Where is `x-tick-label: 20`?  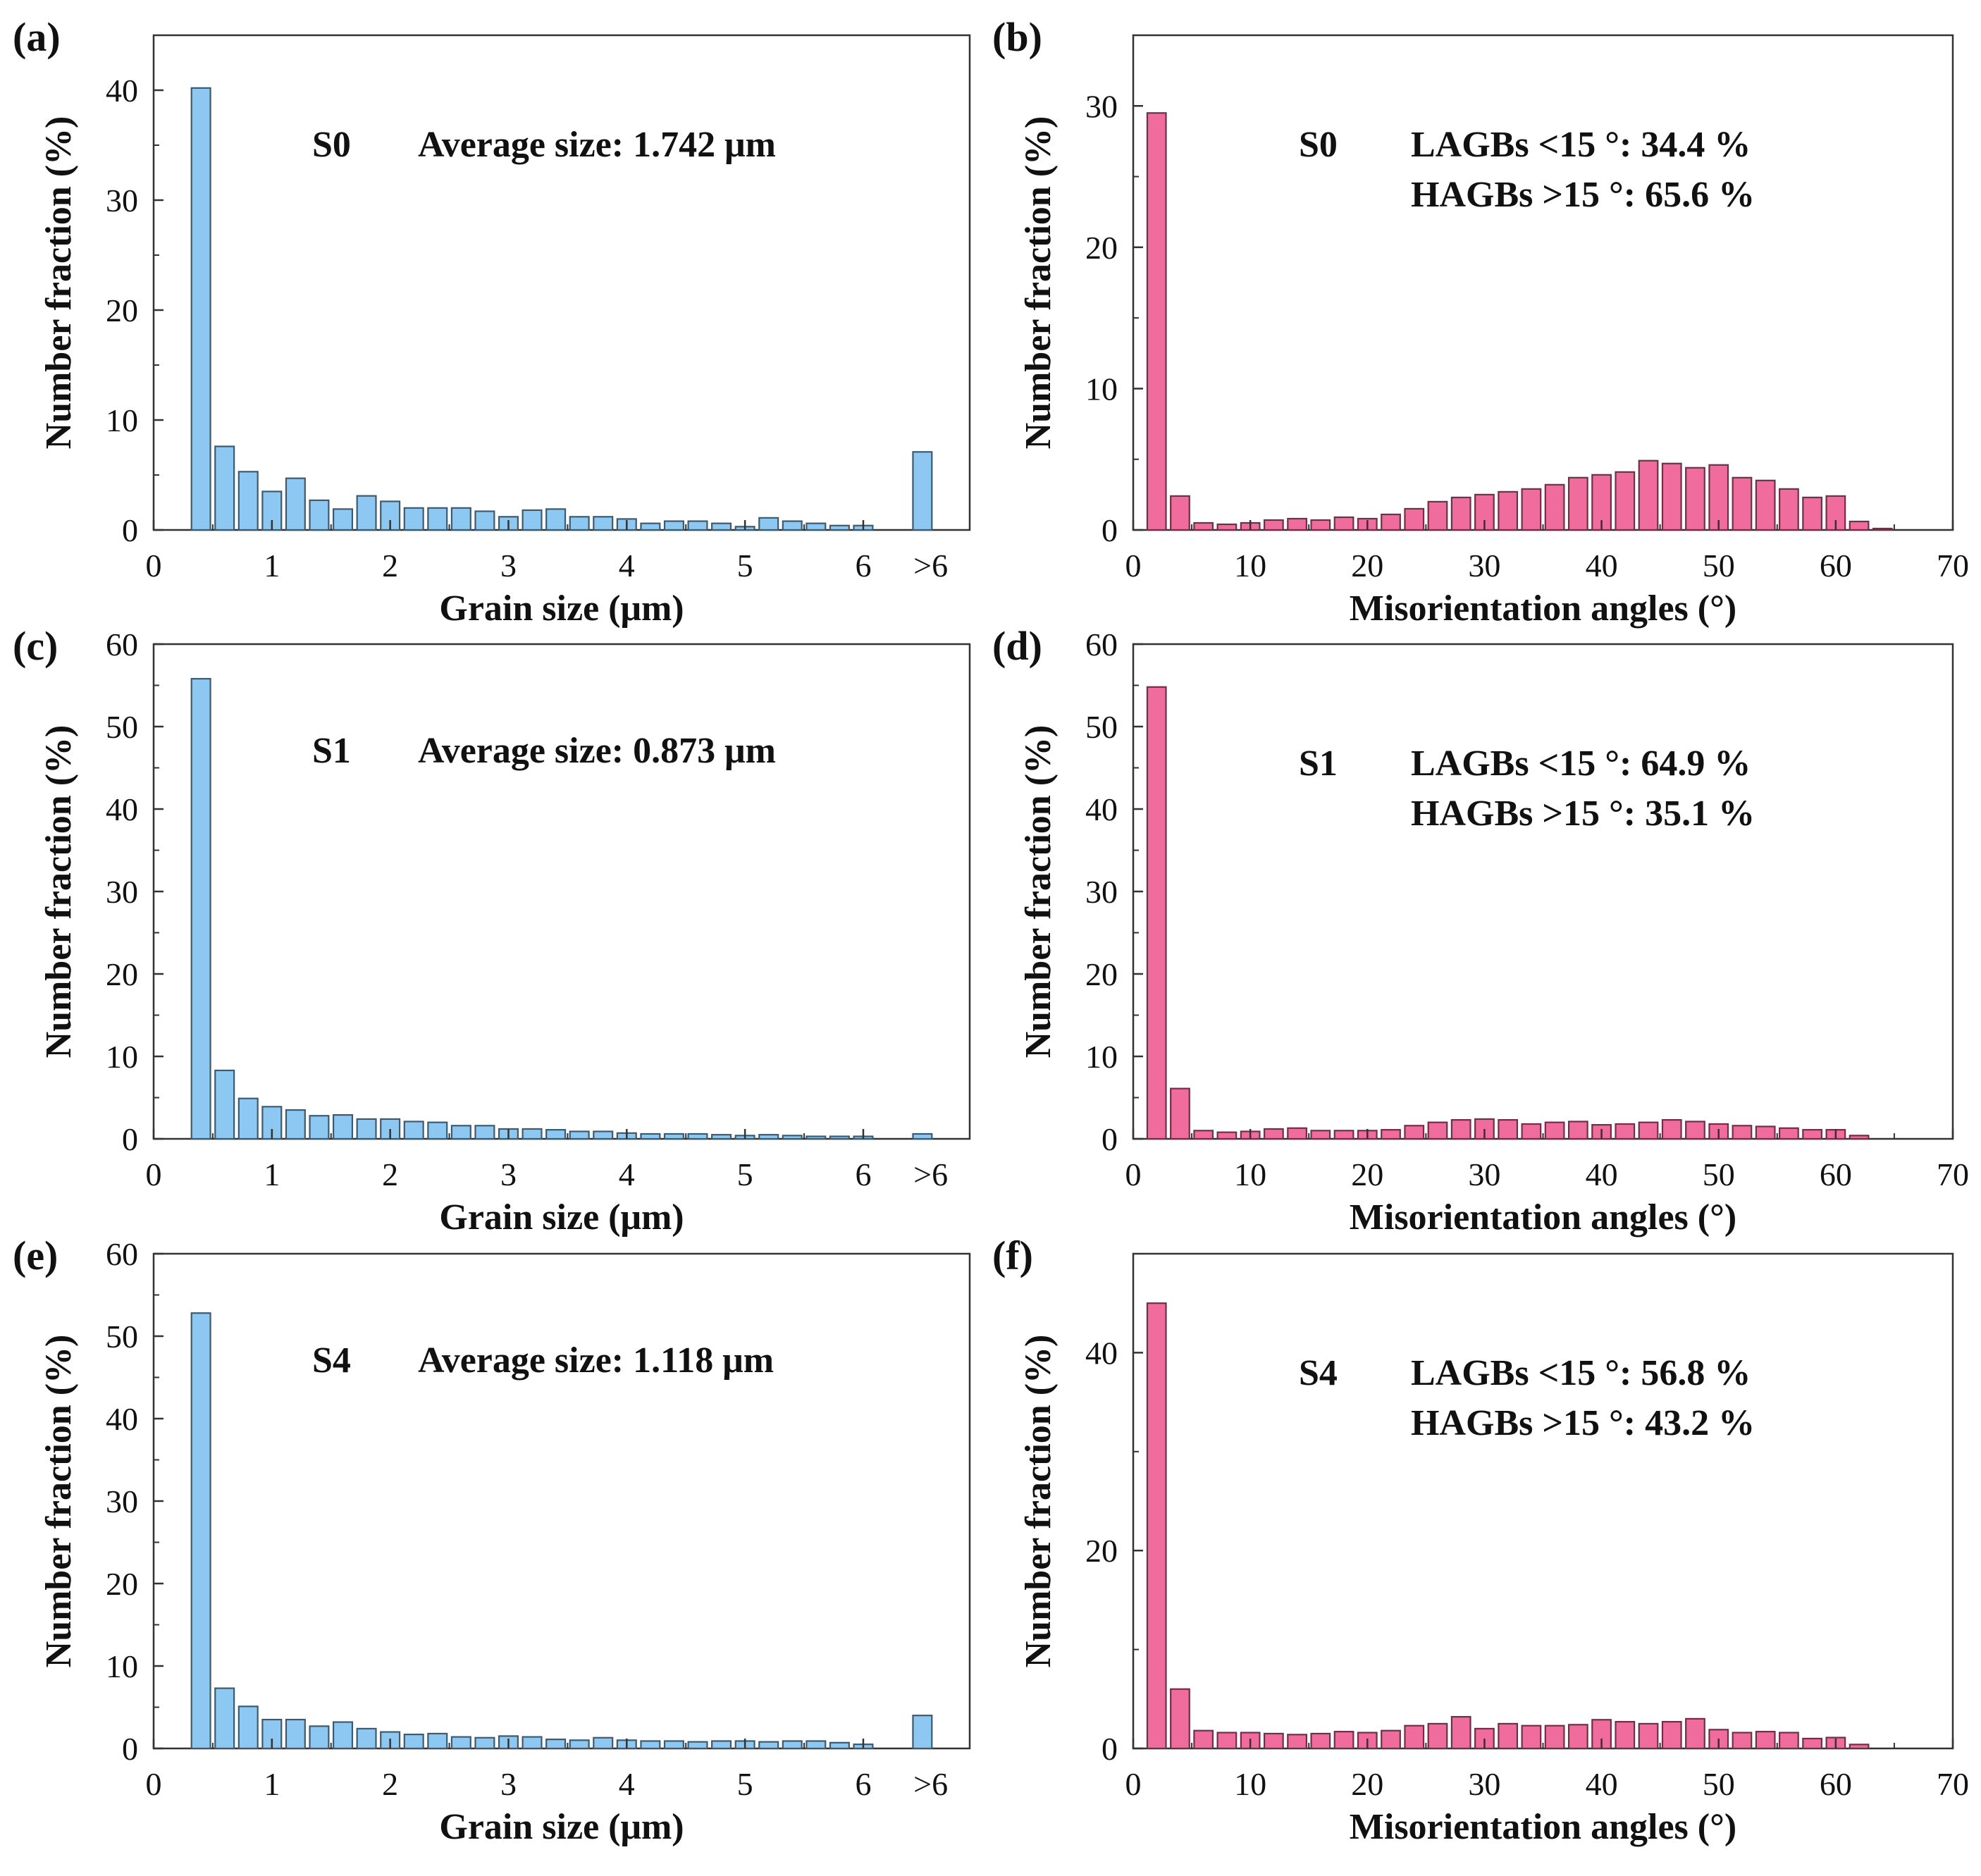
x-tick-label: 20 is located at coordinates (1367, 1174).